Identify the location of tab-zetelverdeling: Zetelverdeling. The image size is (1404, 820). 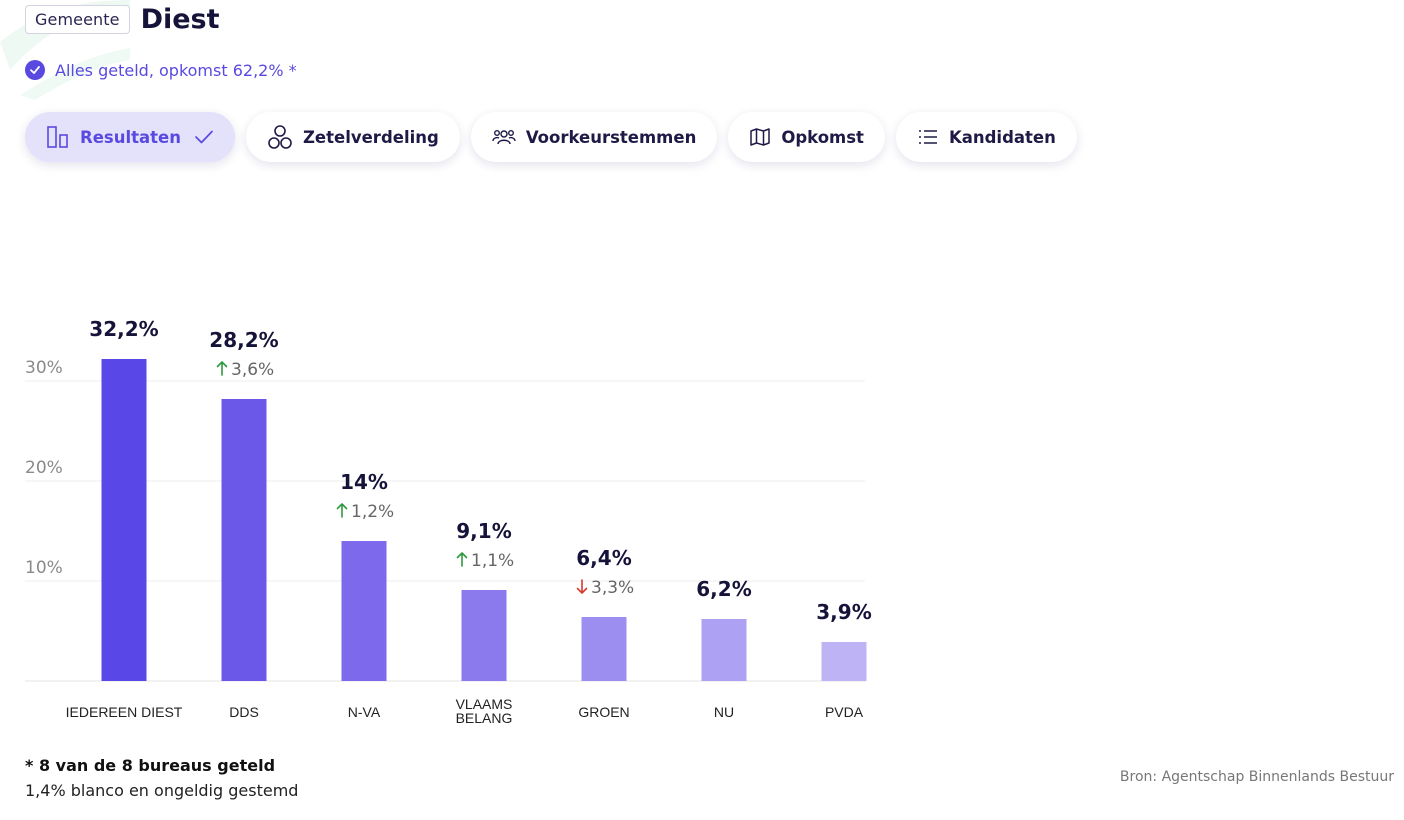
(352, 137).